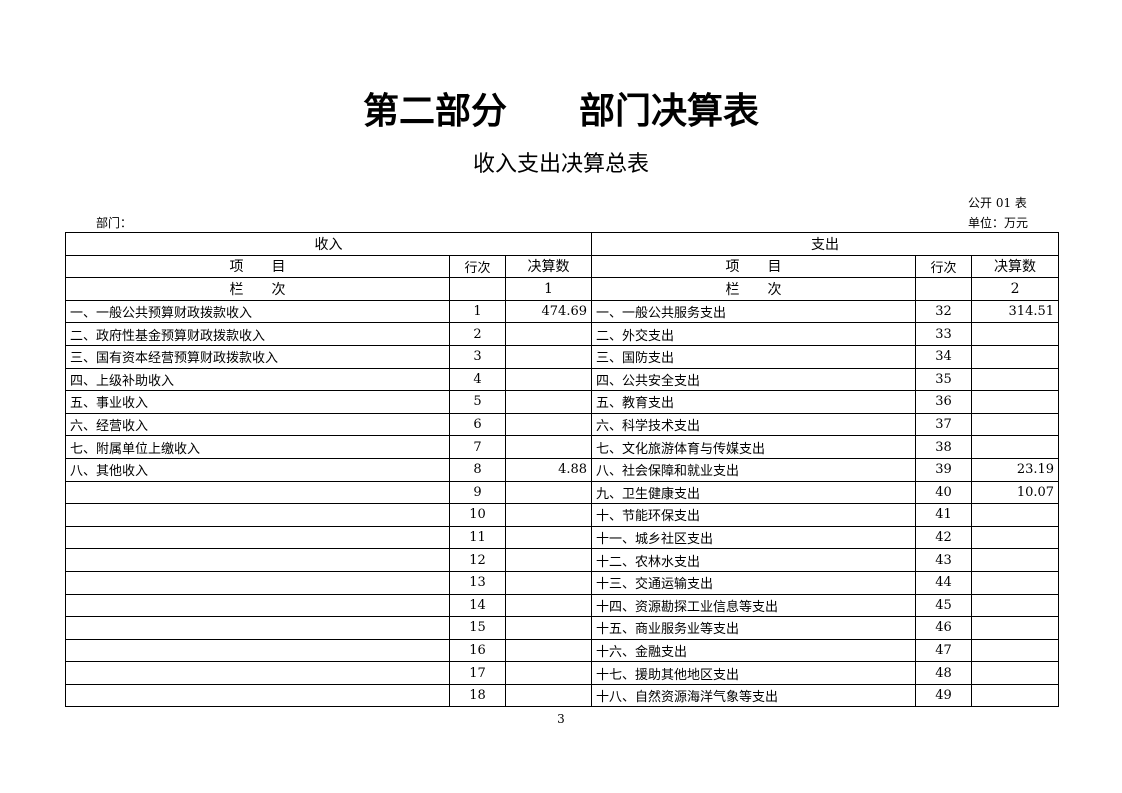 This screenshot has height=793, width=1122. What do you see at coordinates (477, 515) in the screenshot?
I see `in-line-cell: 10` at bounding box center [477, 515].